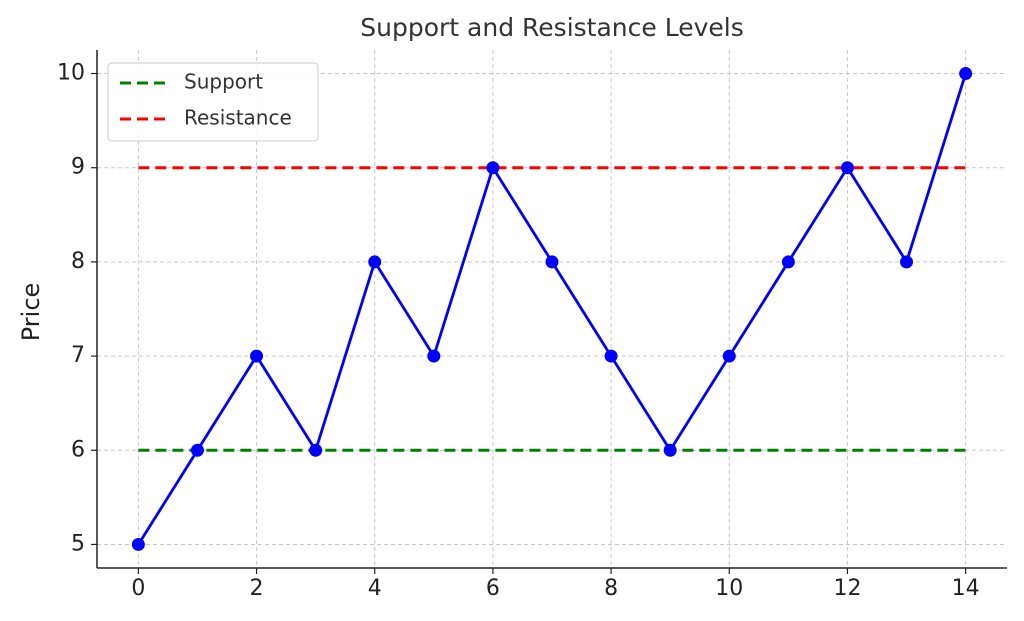 This screenshot has height=621, width=1024. Describe the element at coordinates (78, 543) in the screenshot. I see `y-tick-label: 5` at that location.